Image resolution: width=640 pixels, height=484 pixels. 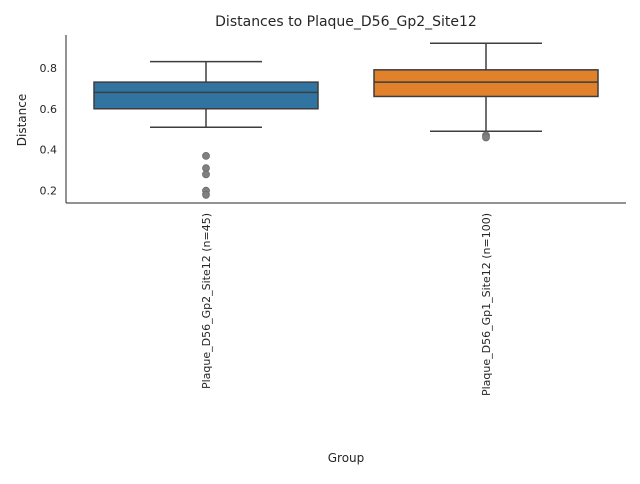 I want to click on x-axis-label: Group, so click(x=346, y=458).